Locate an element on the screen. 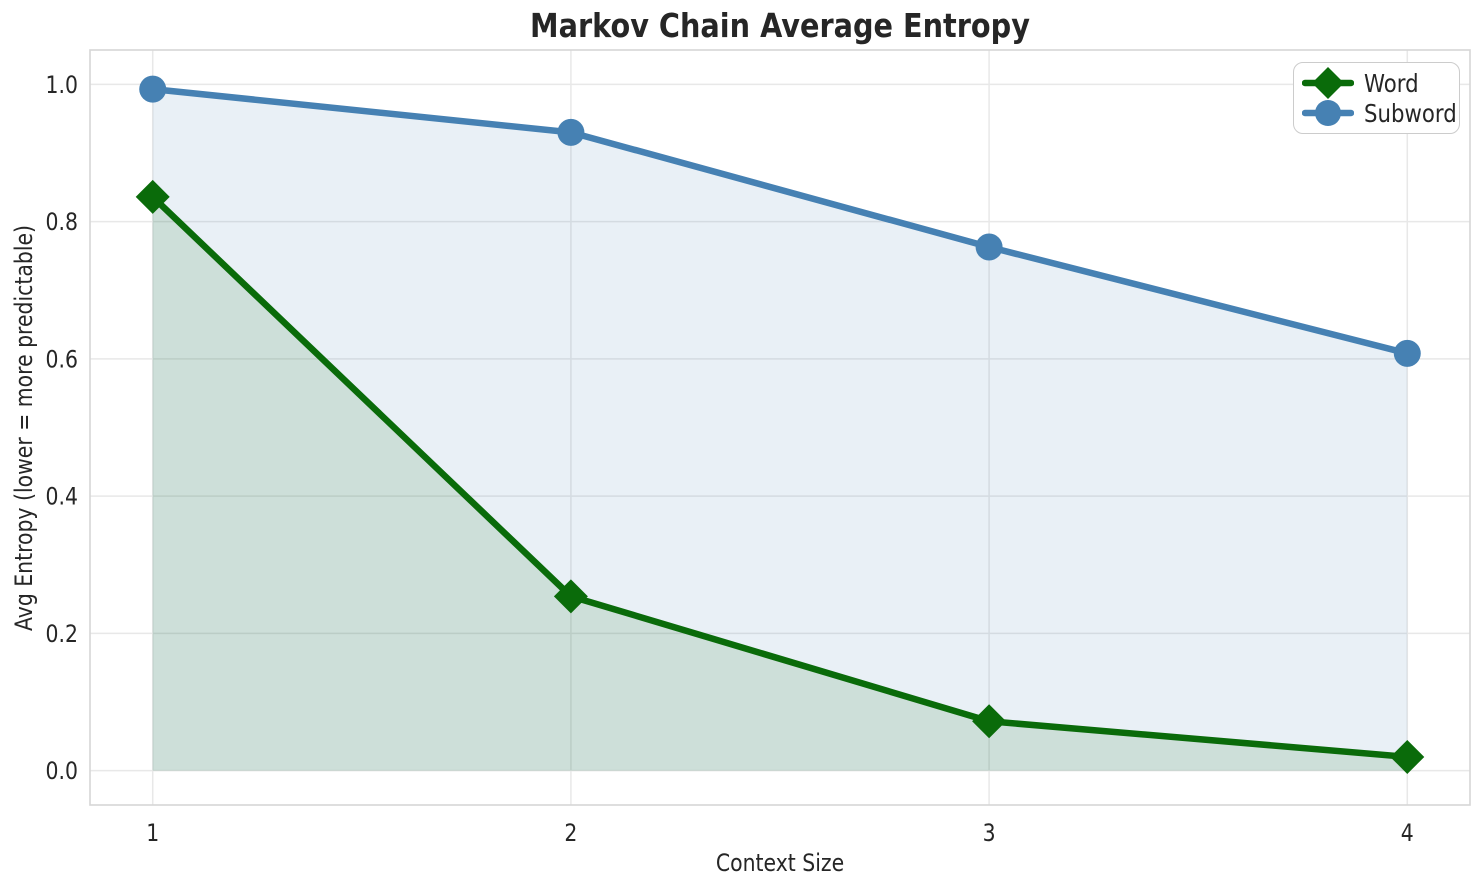  legend-item-word: Word is located at coordinates (1375, 83).